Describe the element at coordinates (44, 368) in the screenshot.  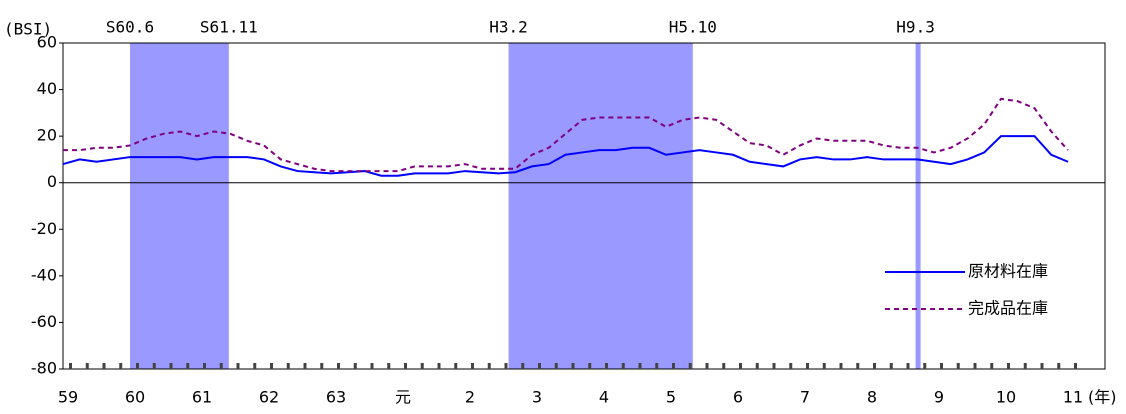
I see `y-tick-label: -80` at that location.